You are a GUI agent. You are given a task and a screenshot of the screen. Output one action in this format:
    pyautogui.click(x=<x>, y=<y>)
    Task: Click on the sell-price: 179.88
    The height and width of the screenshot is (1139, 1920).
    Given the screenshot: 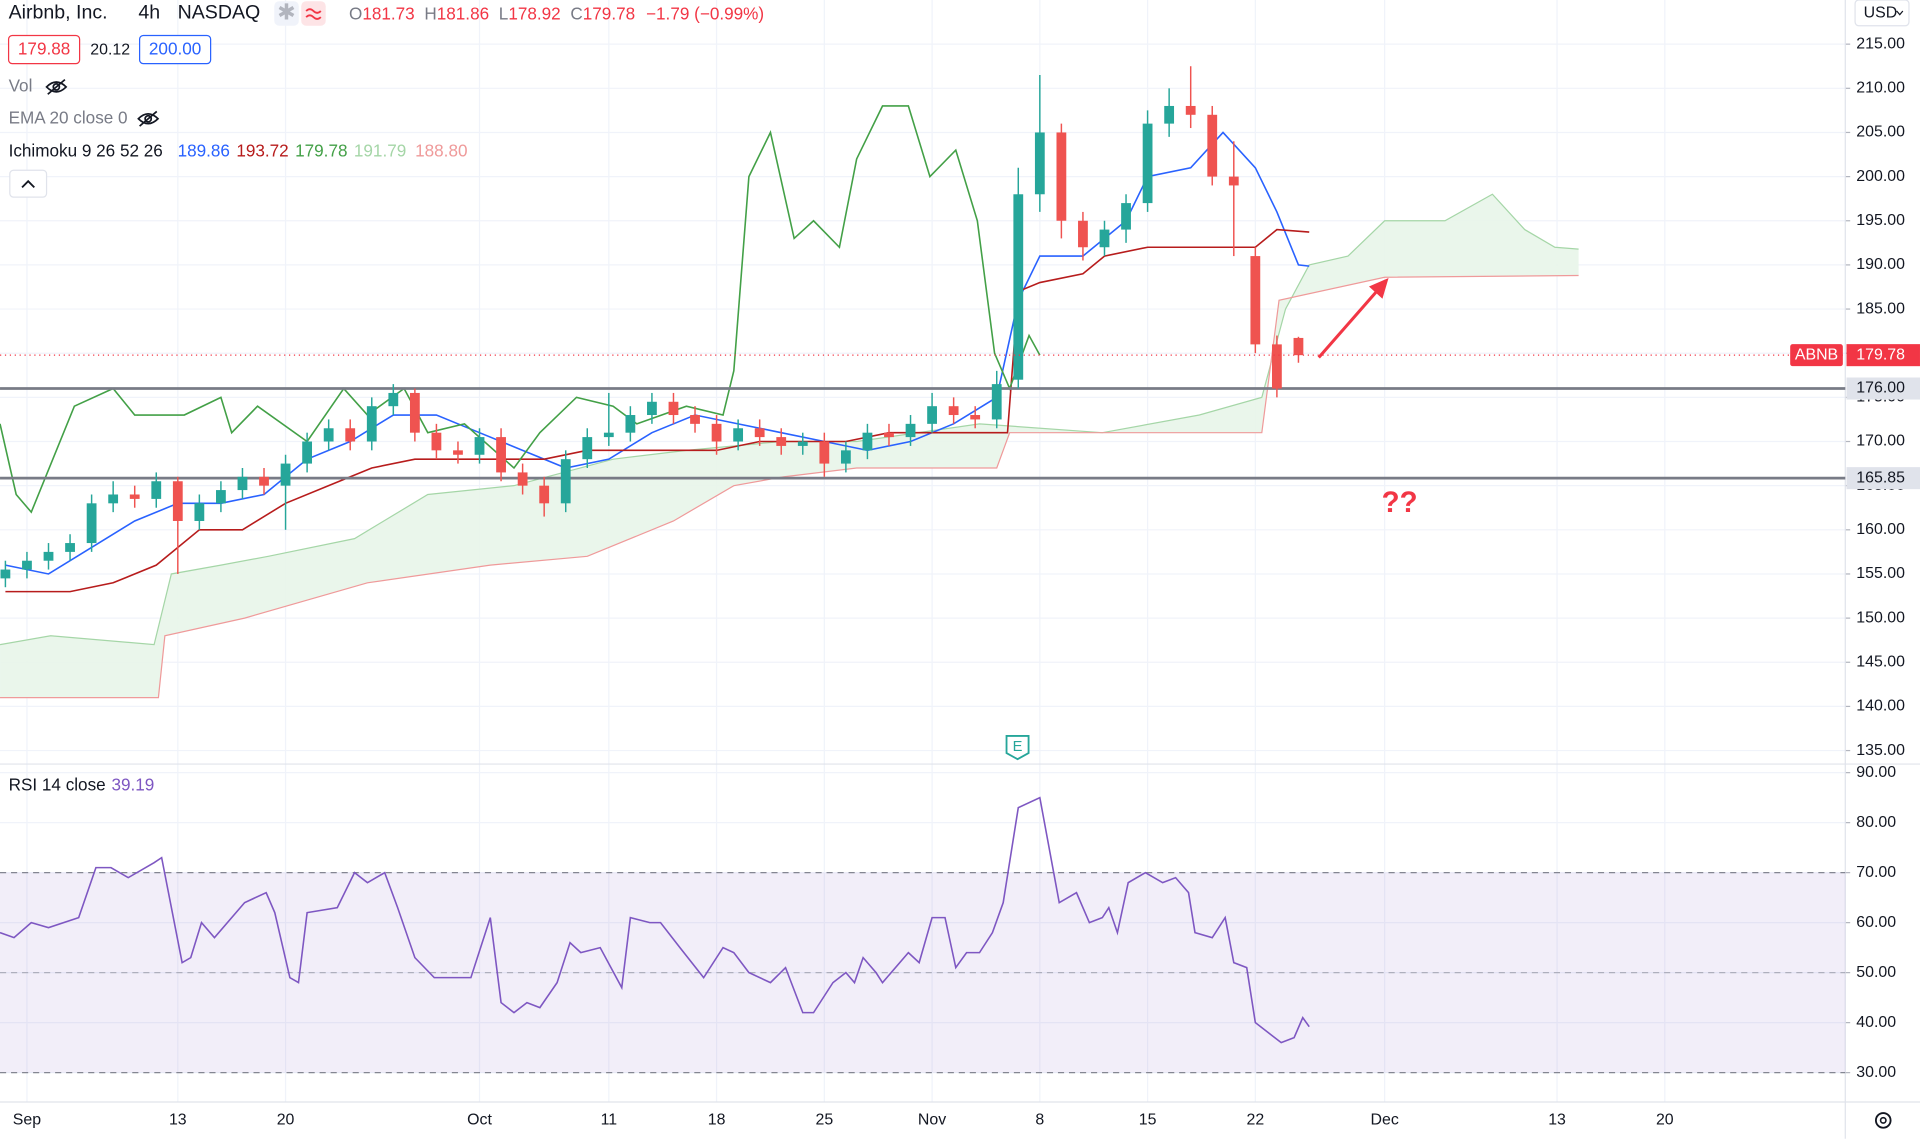 What is the action you would take?
    pyautogui.click(x=44, y=49)
    